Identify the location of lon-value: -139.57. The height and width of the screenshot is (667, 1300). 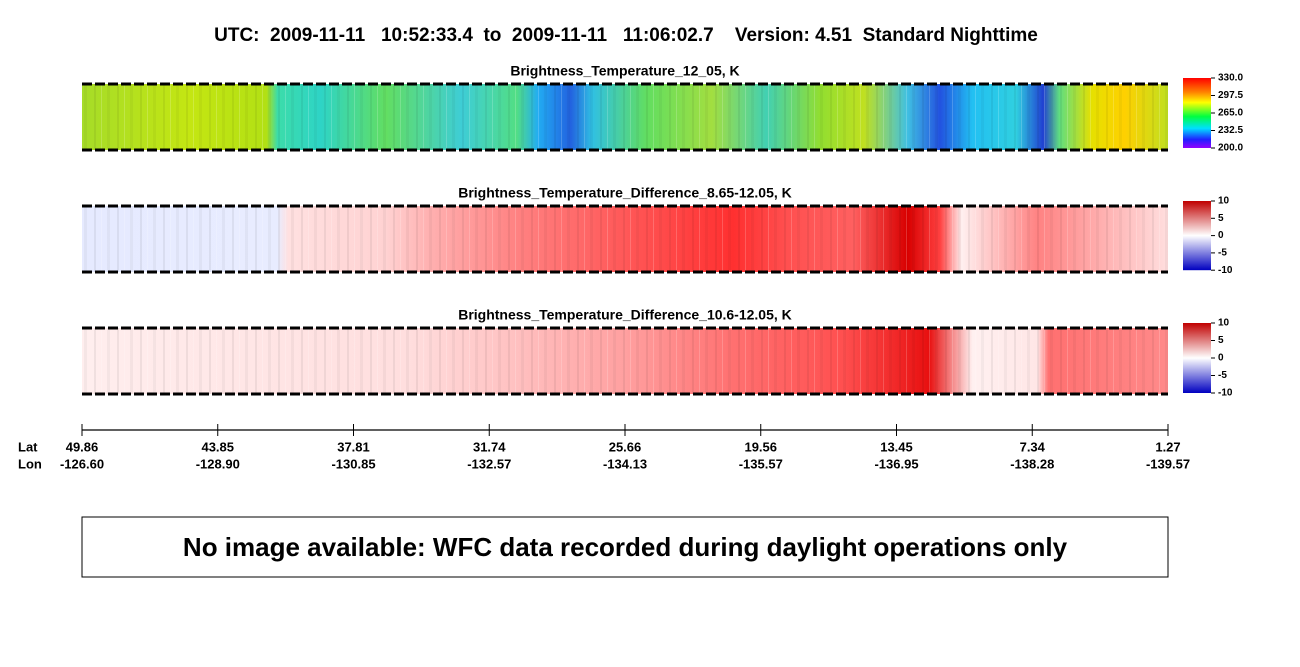
(1168, 463).